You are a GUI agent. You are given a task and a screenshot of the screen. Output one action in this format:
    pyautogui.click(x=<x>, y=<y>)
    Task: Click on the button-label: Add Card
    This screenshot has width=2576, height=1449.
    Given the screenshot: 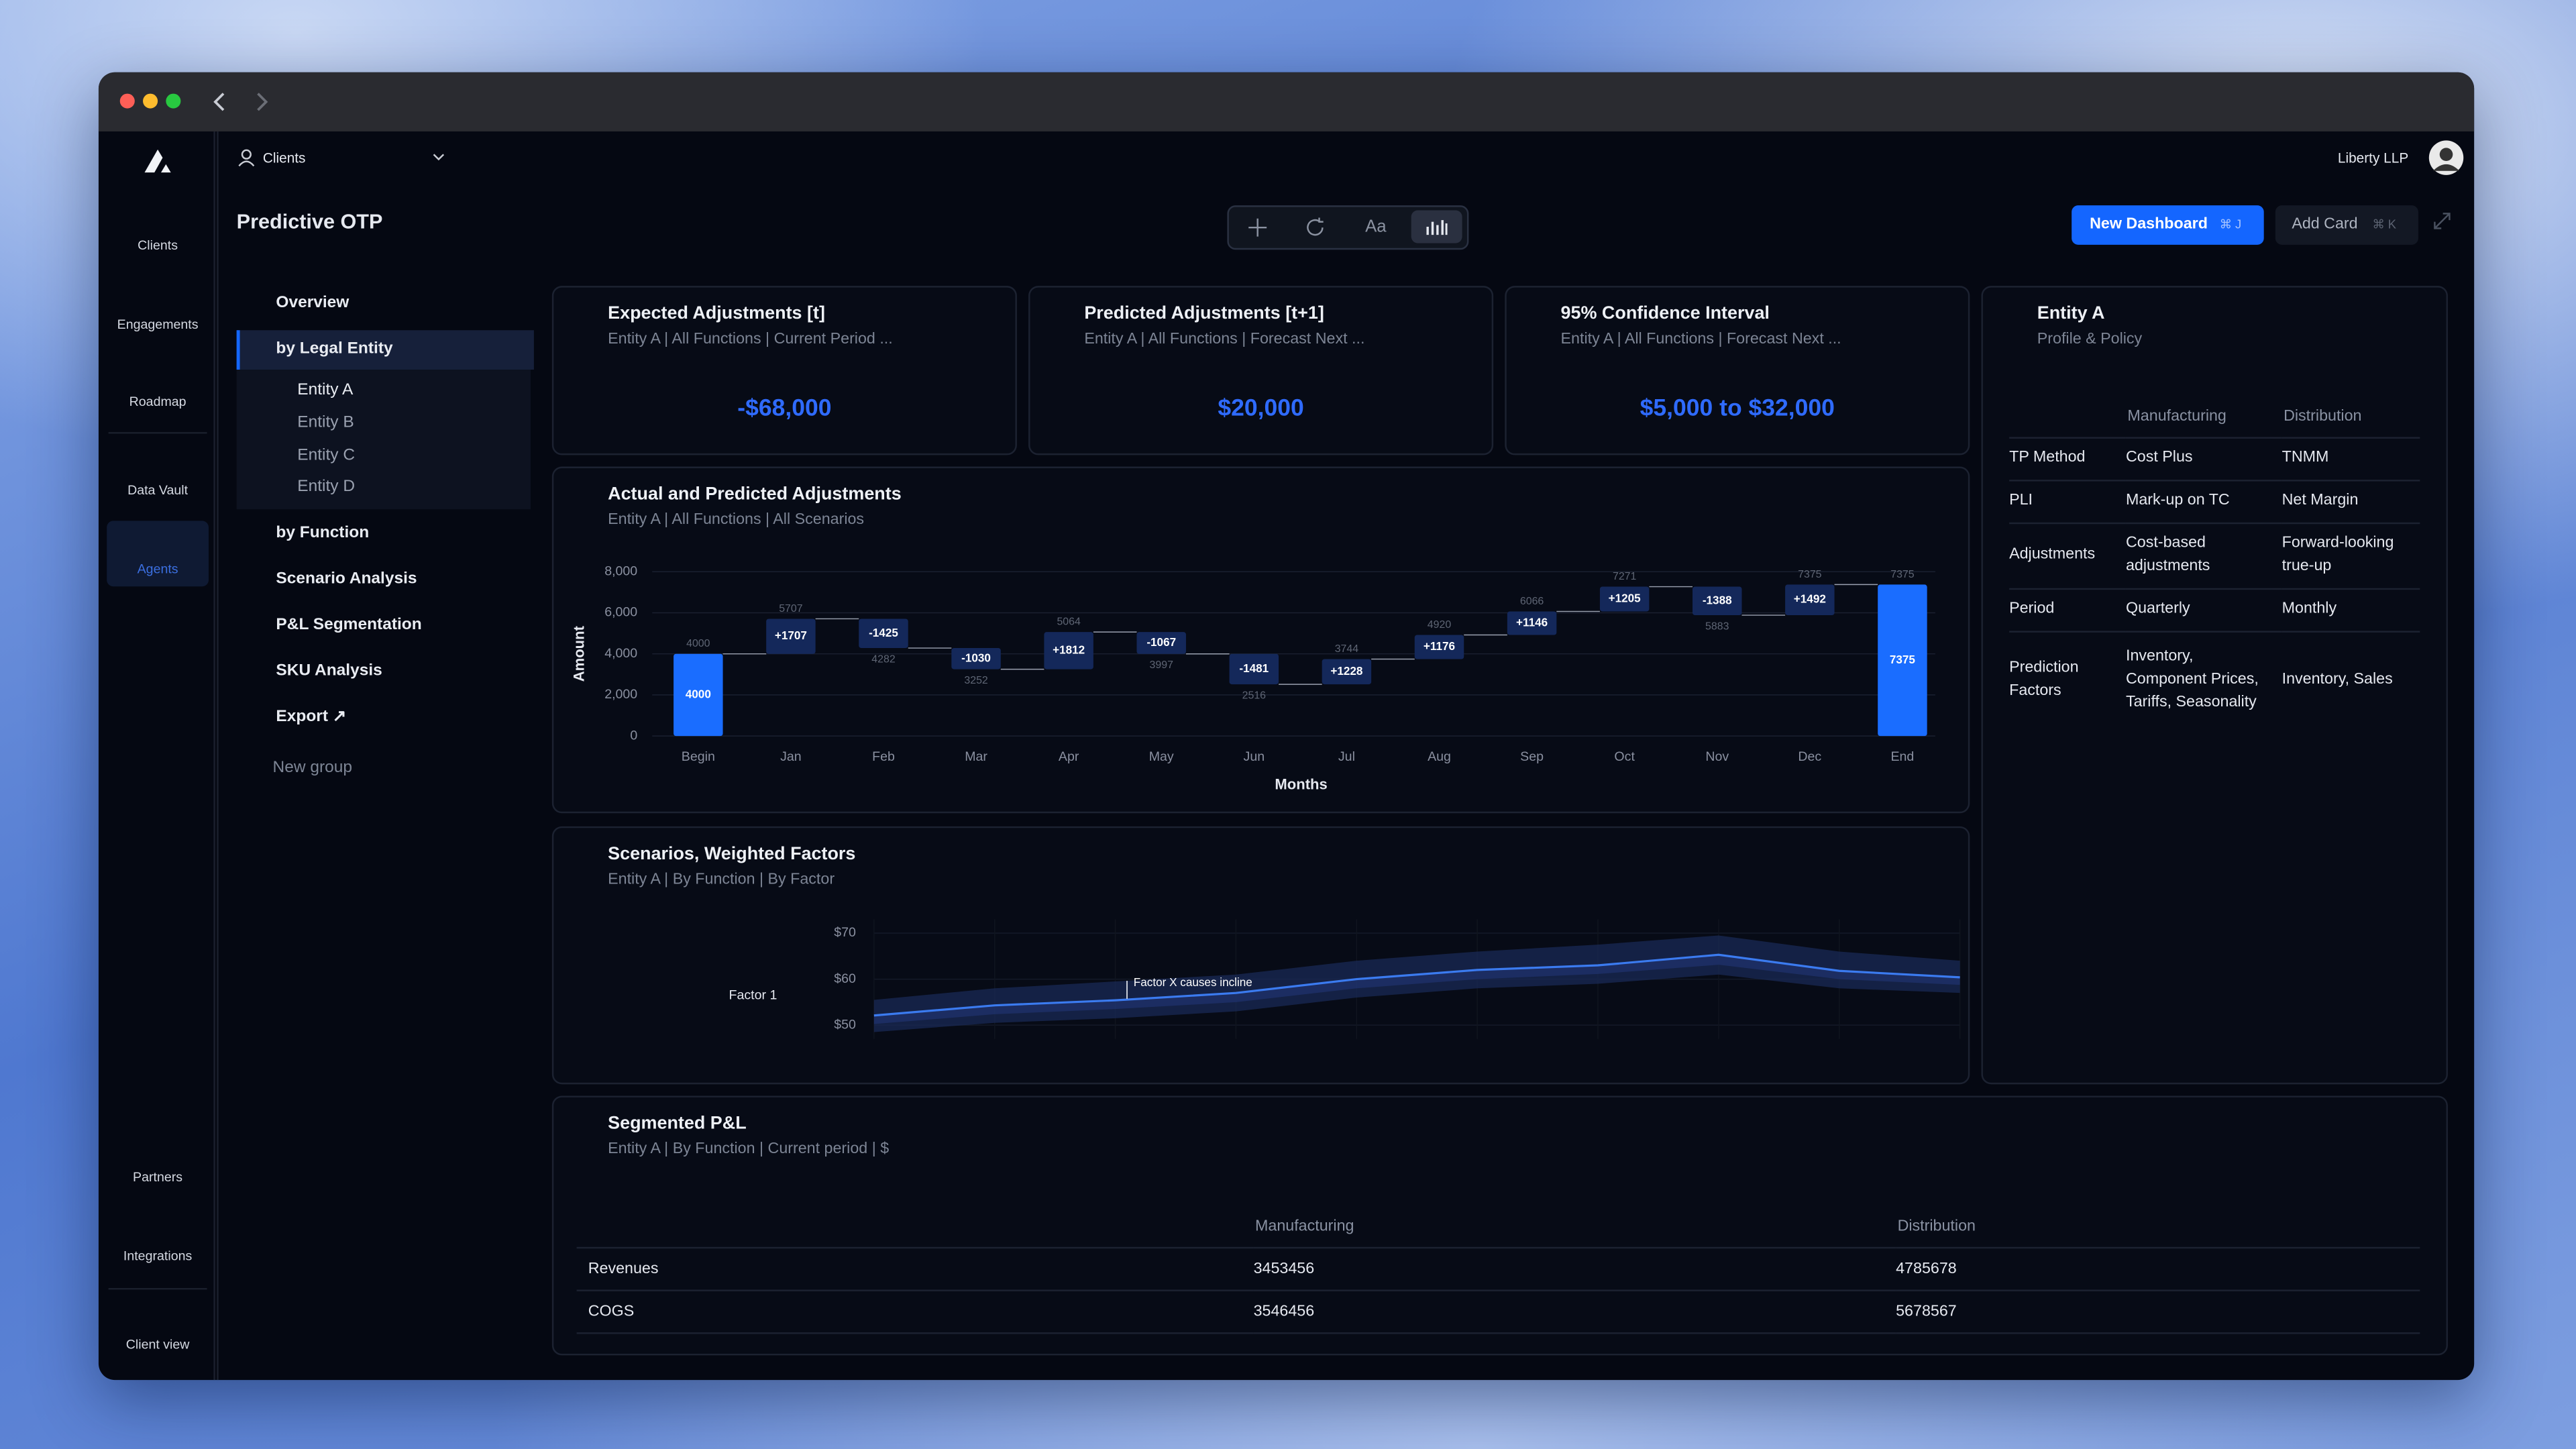 What is the action you would take?
    pyautogui.click(x=2325, y=224)
    